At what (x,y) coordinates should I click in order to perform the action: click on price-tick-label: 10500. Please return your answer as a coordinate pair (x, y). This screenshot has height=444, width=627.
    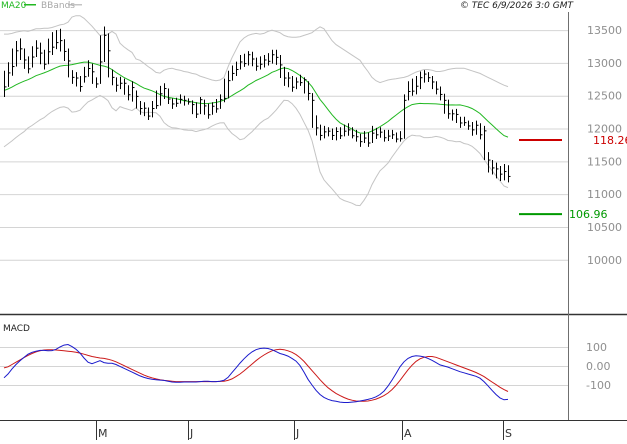
    Looking at the image, I should click on (604, 227).